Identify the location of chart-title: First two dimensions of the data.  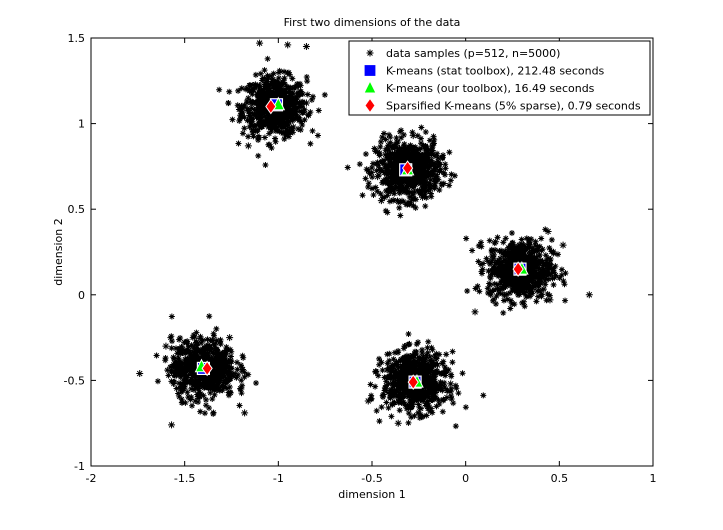
(372, 22).